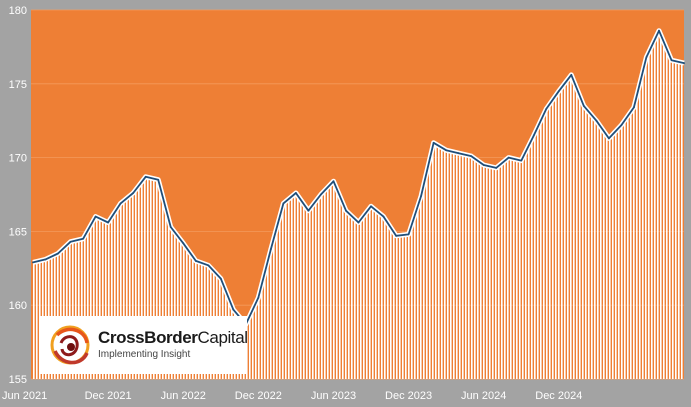 The image size is (691, 407). I want to click on y-tick-label: 155, so click(18, 380).